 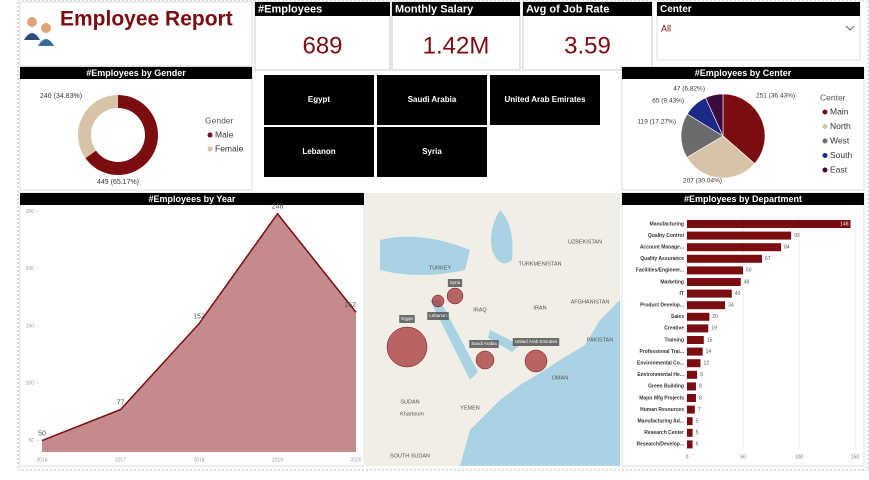 I want to click on data-label: 9, so click(x=701, y=375).